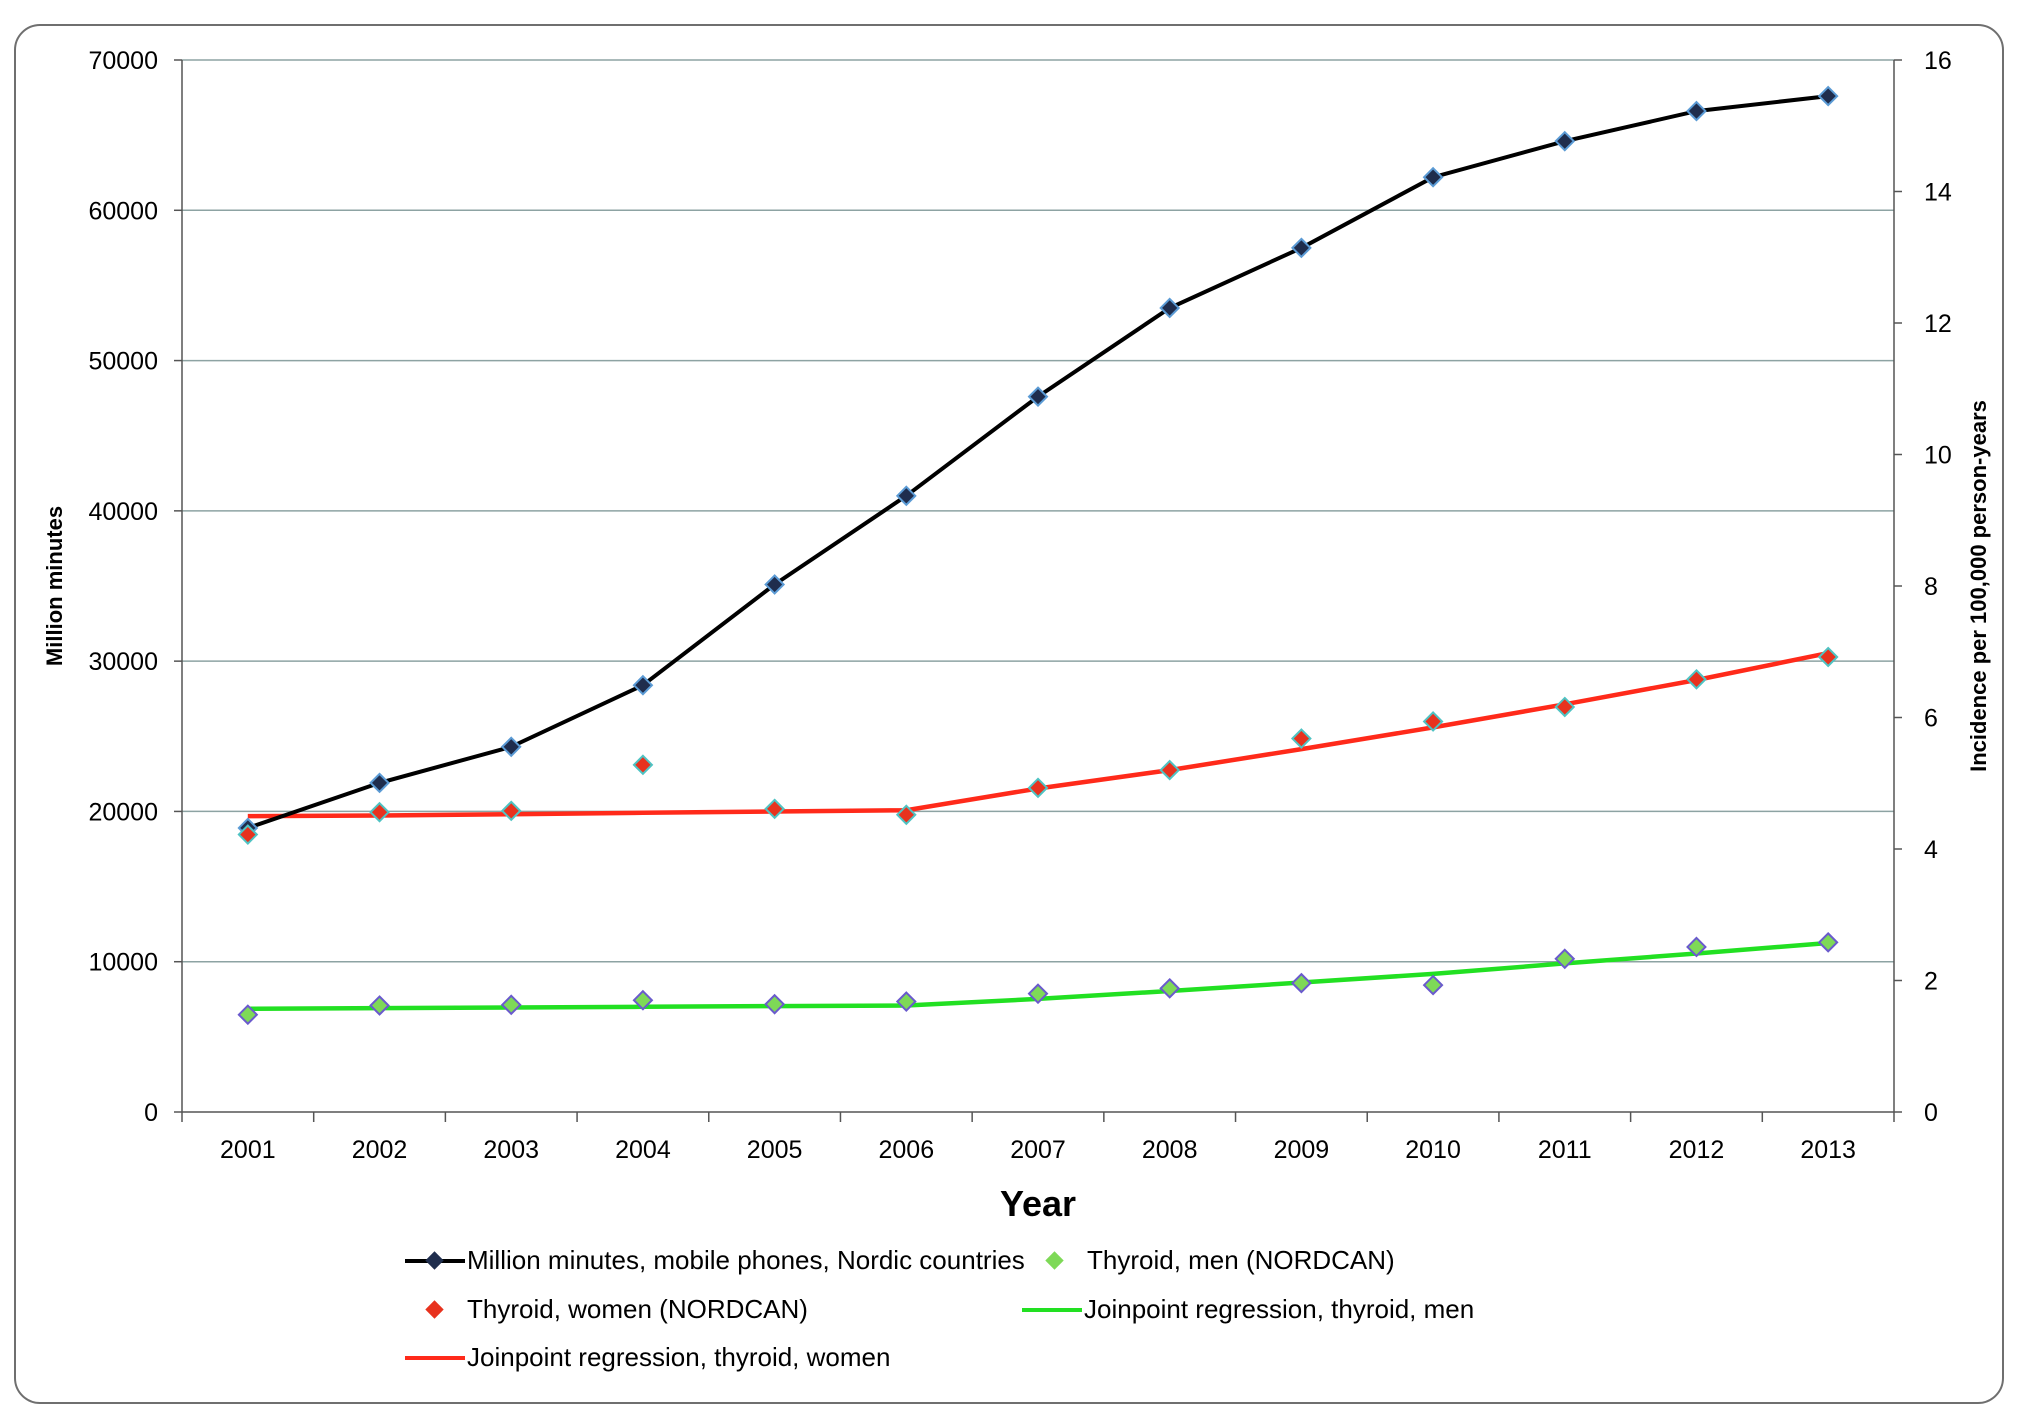 The image size is (2021, 1404). I want to click on x-tick-label: 2006, so click(906, 1150).